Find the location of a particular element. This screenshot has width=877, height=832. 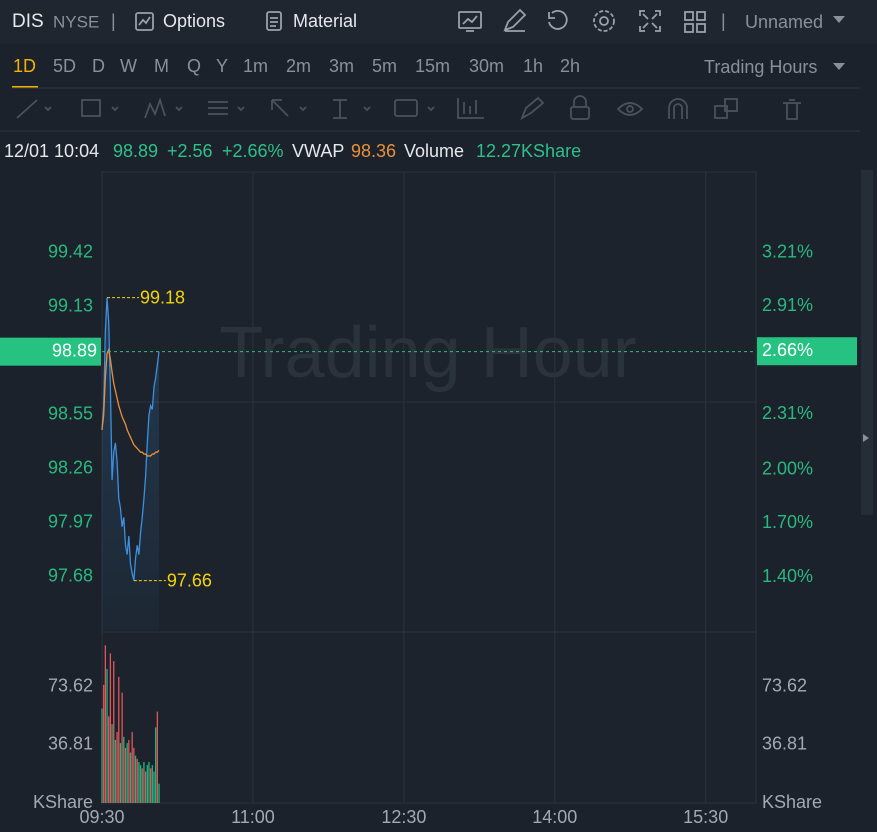

last-pct-tag is located at coordinates (807, 351).